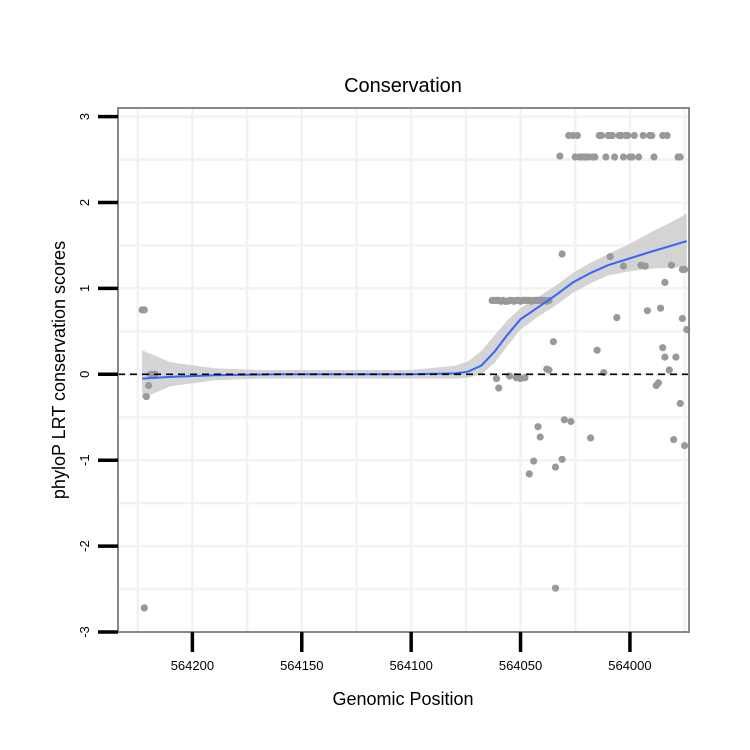  Describe the element at coordinates (84, 546) in the screenshot. I see `y-tick-label: -2` at that location.